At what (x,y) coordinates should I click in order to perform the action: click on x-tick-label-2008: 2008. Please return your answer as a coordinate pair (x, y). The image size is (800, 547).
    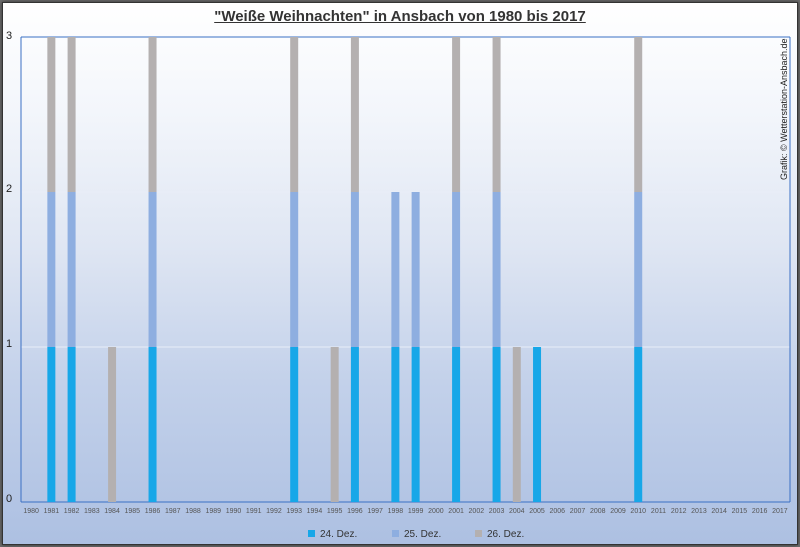
    Looking at the image, I should click on (598, 511).